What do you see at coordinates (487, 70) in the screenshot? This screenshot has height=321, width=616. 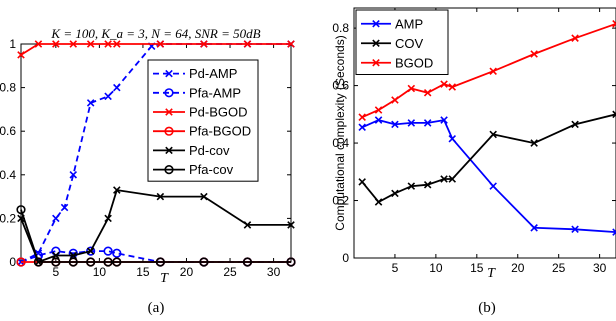 I see `b-series-bgod` at bounding box center [487, 70].